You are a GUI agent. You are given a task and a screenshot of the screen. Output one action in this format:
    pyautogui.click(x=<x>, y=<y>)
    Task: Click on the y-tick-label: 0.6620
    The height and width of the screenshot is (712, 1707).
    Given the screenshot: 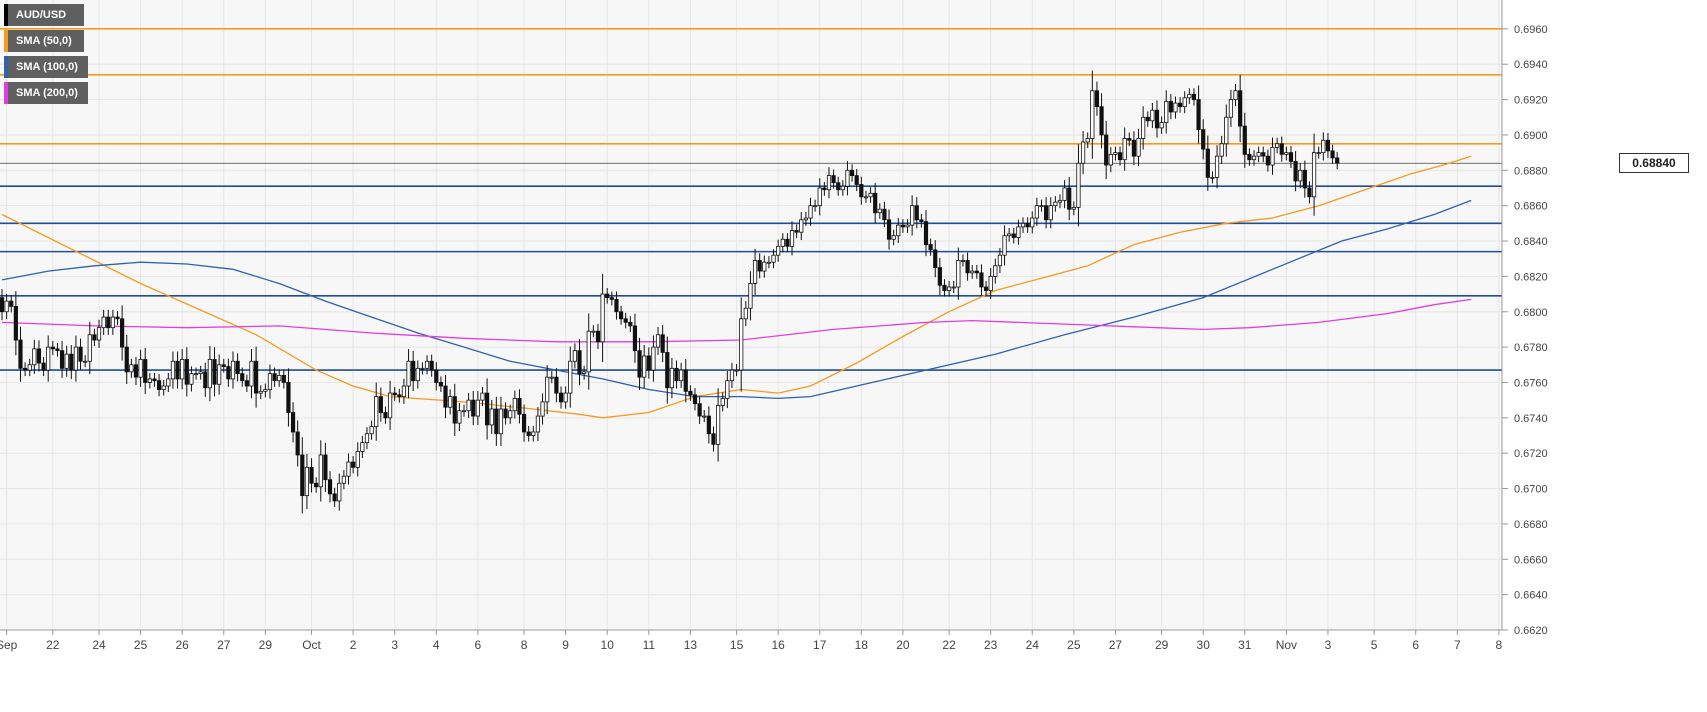 What is the action you would take?
    pyautogui.click(x=1531, y=631)
    